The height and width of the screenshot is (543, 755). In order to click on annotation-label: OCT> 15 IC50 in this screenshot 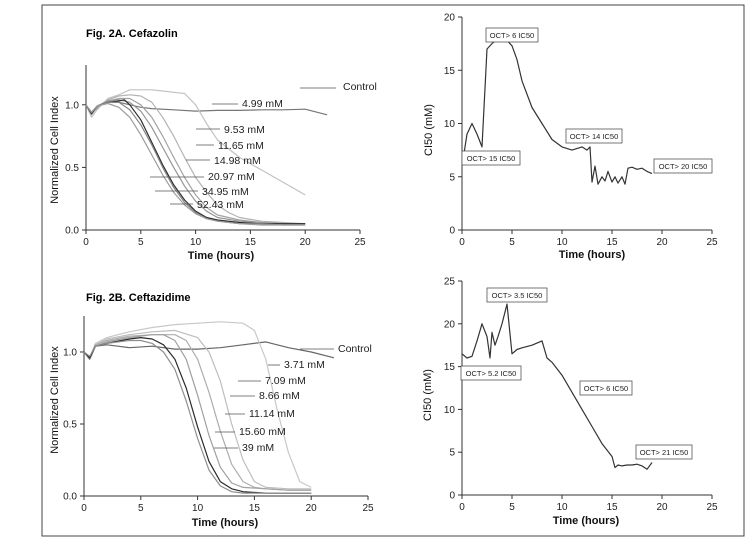, I will do `click(491, 158)`.